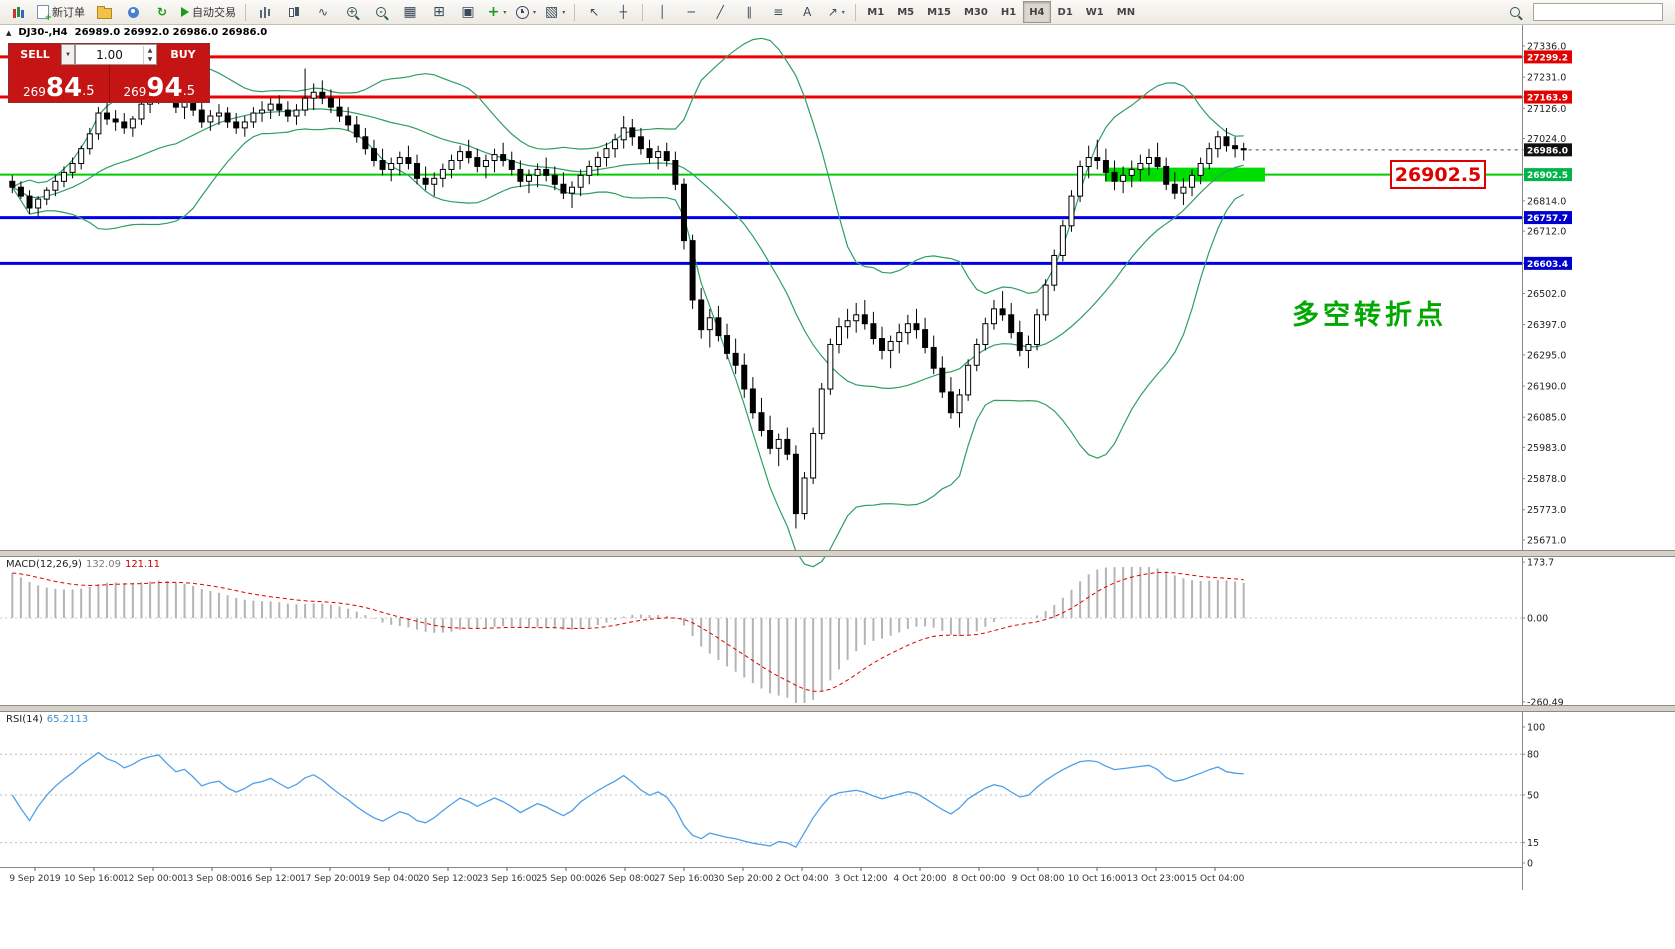 This screenshot has height=949, width=1675. I want to click on svg-text: 100, so click(1536, 728).